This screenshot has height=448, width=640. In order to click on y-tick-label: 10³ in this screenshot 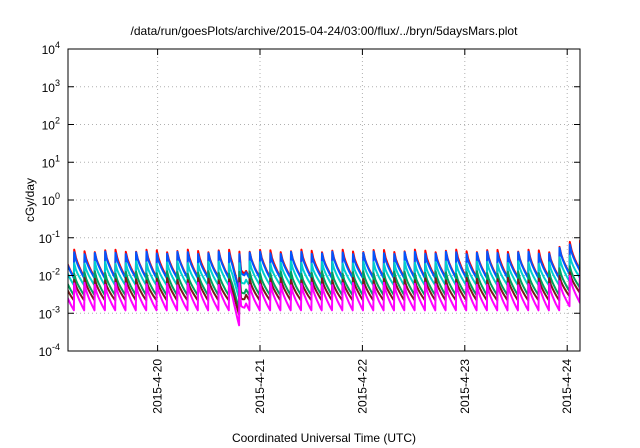, I will do `click(51, 86)`.